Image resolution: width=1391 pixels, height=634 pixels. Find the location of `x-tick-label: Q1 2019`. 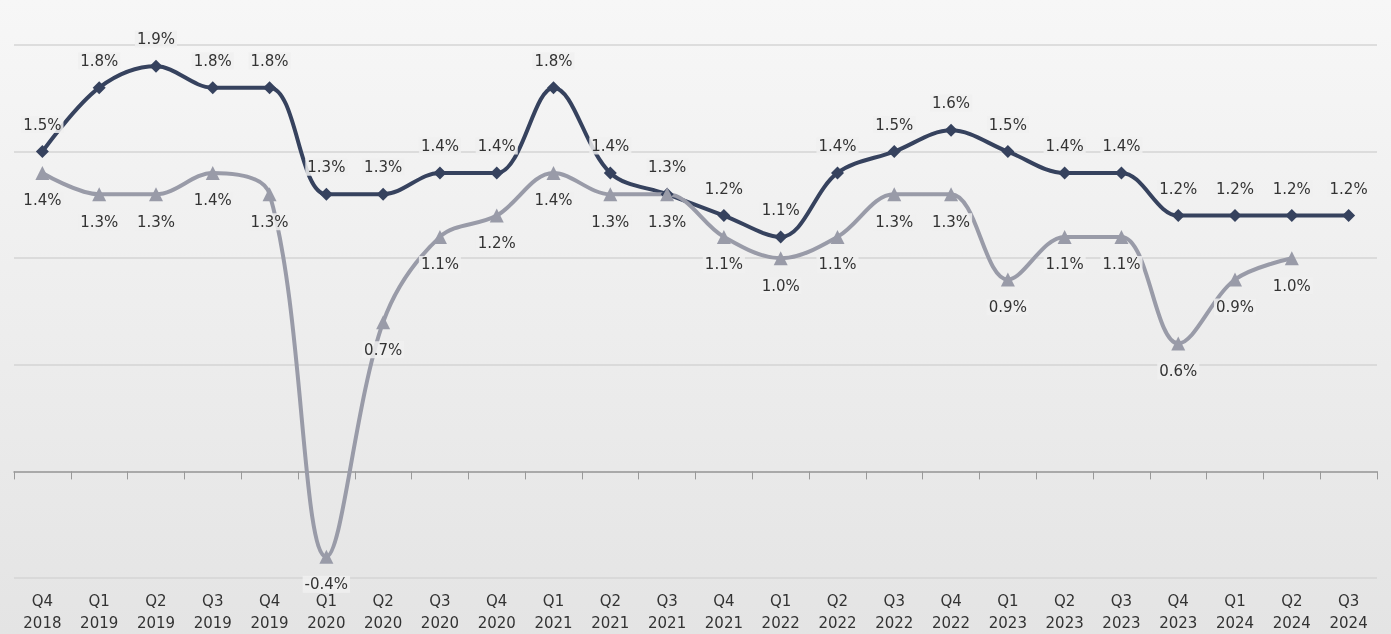

x-tick-label: Q1 2019 is located at coordinates (99, 612).